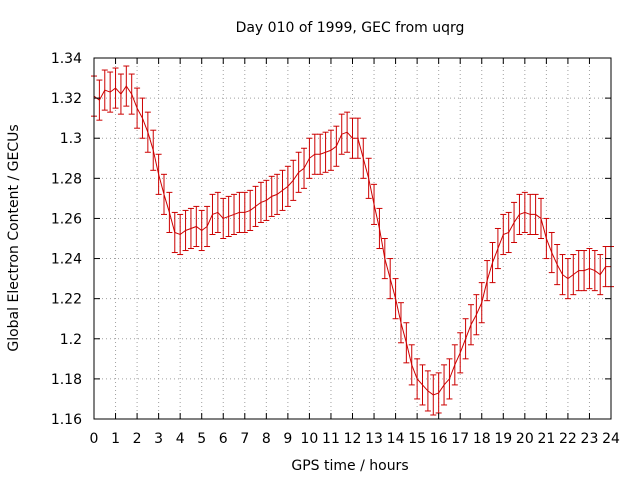 Image resolution: width=640 pixels, height=480 pixels. What do you see at coordinates (66, 179) in the screenshot?
I see `y-tick-label: 1.28` at bounding box center [66, 179].